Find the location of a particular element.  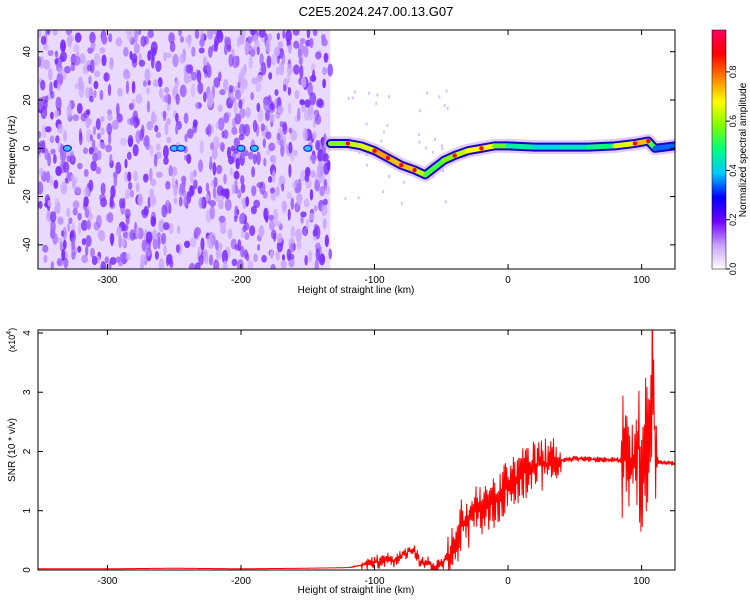

x-tick-label: 100 is located at coordinates (641, 581).